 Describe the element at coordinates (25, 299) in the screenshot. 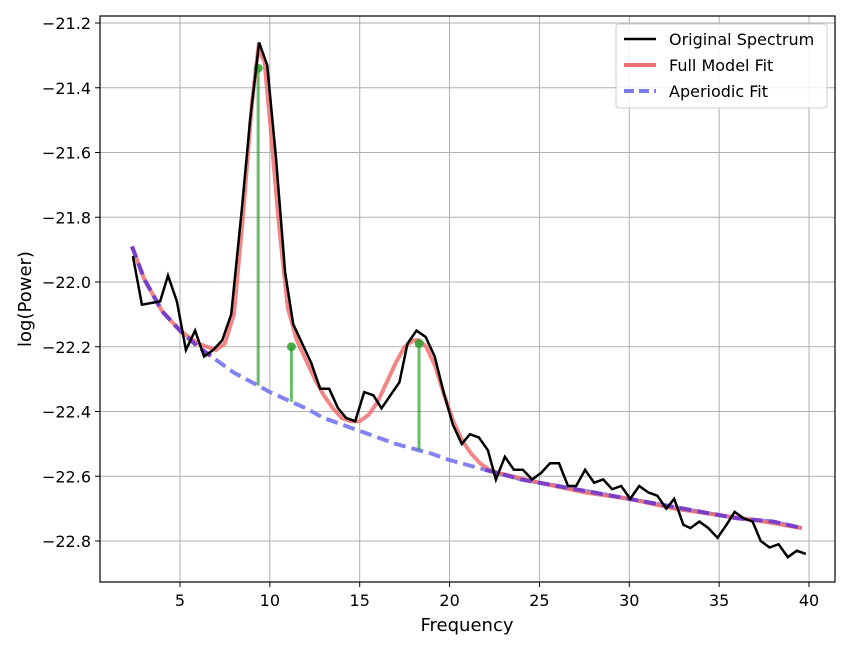

I see `y-axis-label: log(Power)` at that location.